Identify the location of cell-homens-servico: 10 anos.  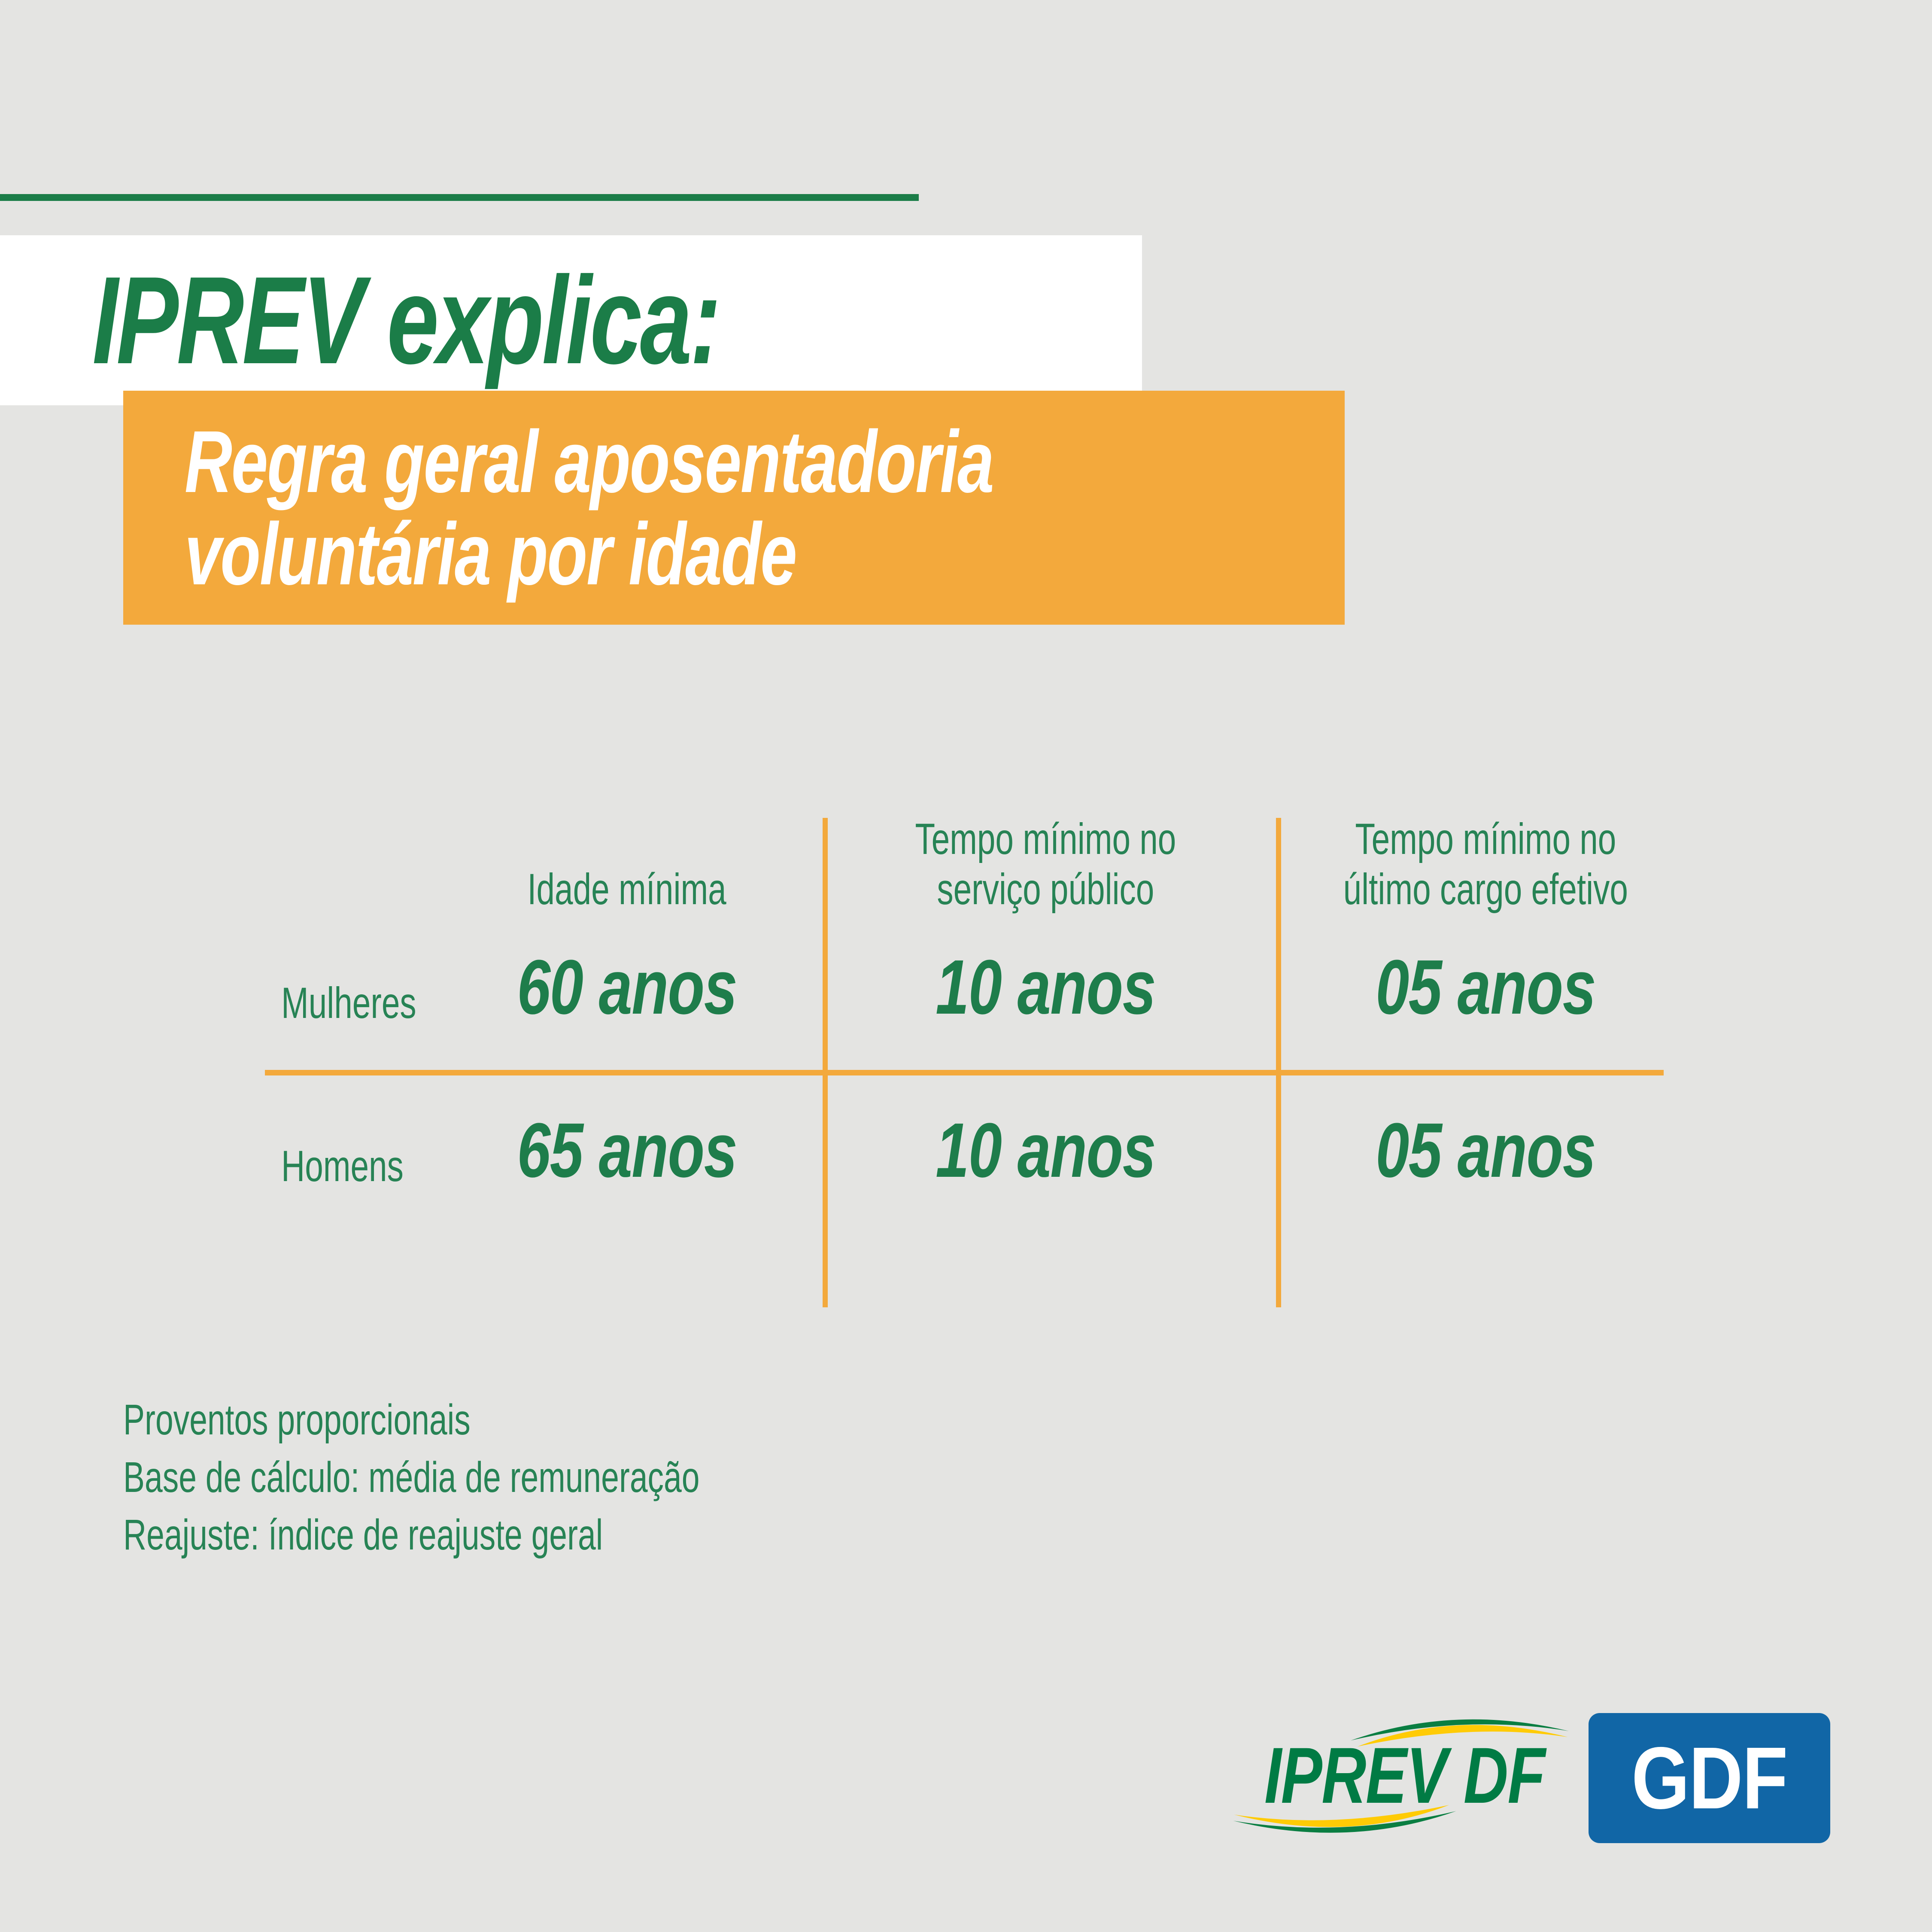
(1046, 1151).